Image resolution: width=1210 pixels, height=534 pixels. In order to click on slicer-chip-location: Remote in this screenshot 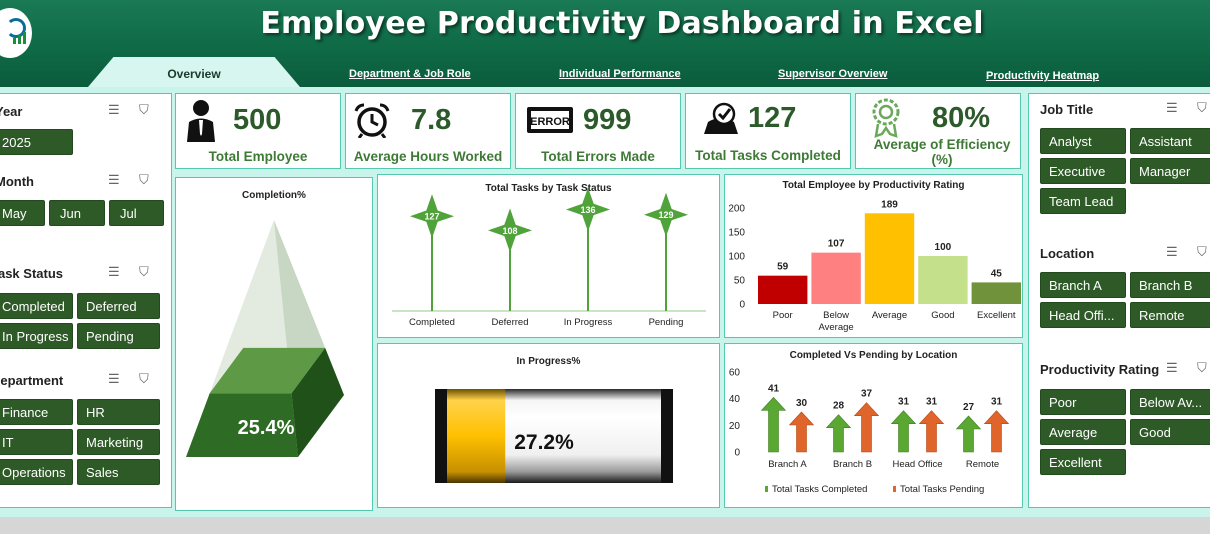, I will do `click(1170, 315)`.